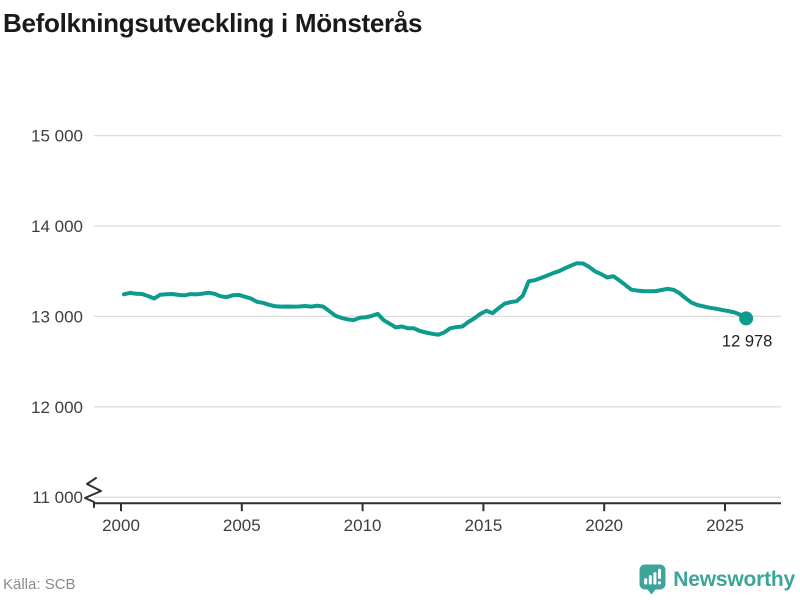 This screenshot has width=800, height=600. Describe the element at coordinates (57, 226) in the screenshot. I see `y-tick-label: 14 000` at that location.